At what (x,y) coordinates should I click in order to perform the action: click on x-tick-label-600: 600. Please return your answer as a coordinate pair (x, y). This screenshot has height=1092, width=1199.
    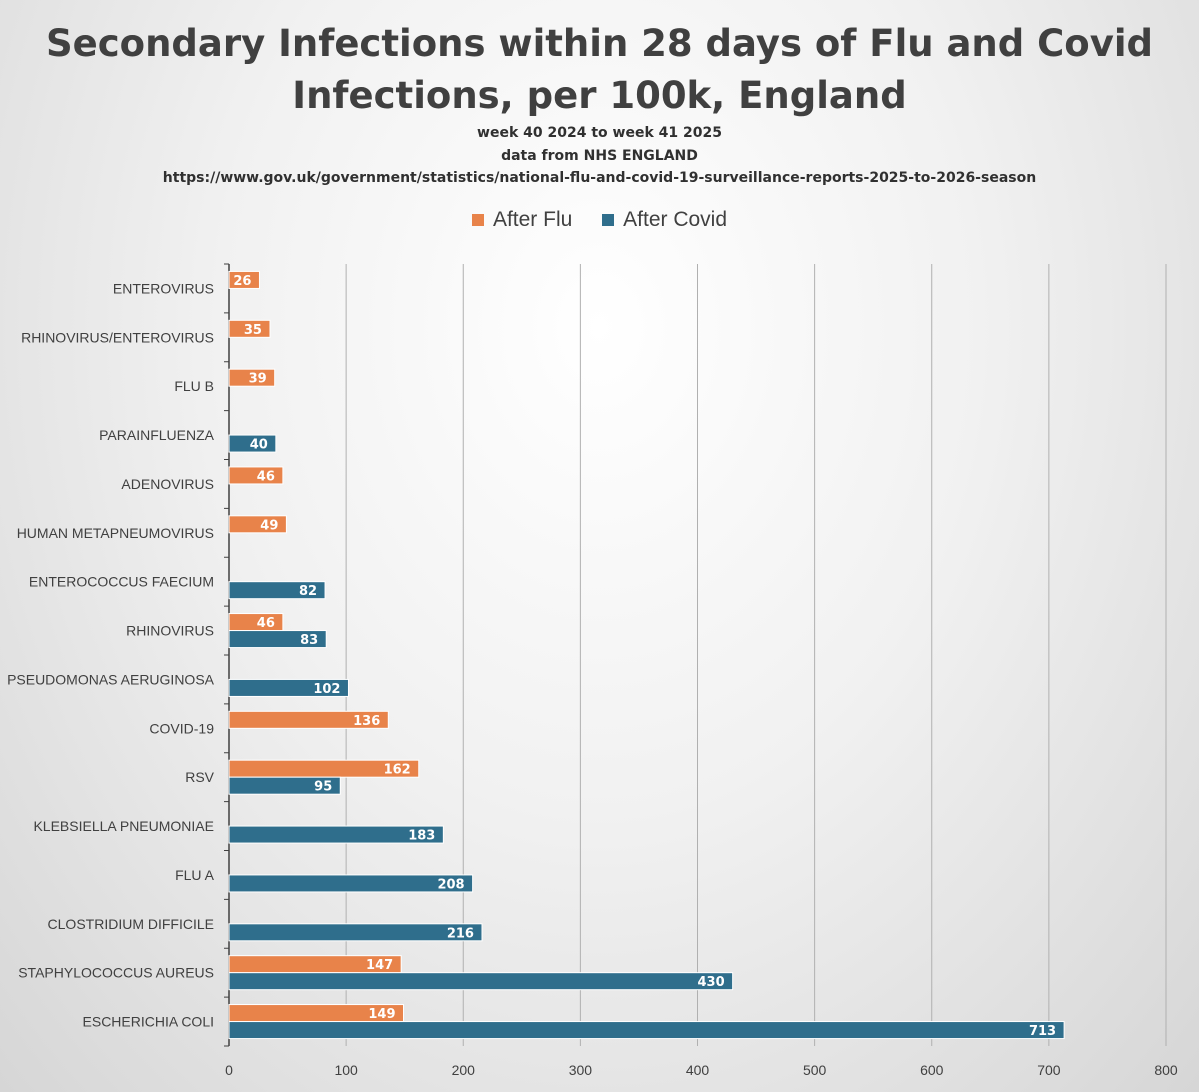
    Looking at the image, I should click on (932, 1070).